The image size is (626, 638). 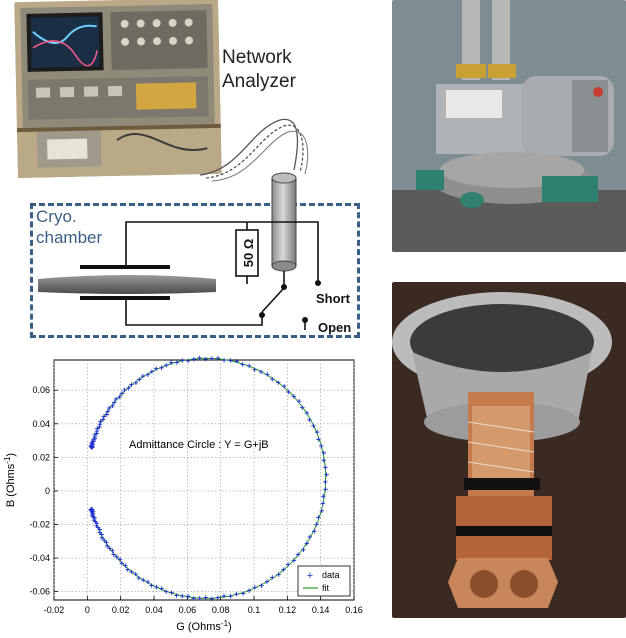 I want to click on y-tick-label: -0.06, so click(x=39, y=592).